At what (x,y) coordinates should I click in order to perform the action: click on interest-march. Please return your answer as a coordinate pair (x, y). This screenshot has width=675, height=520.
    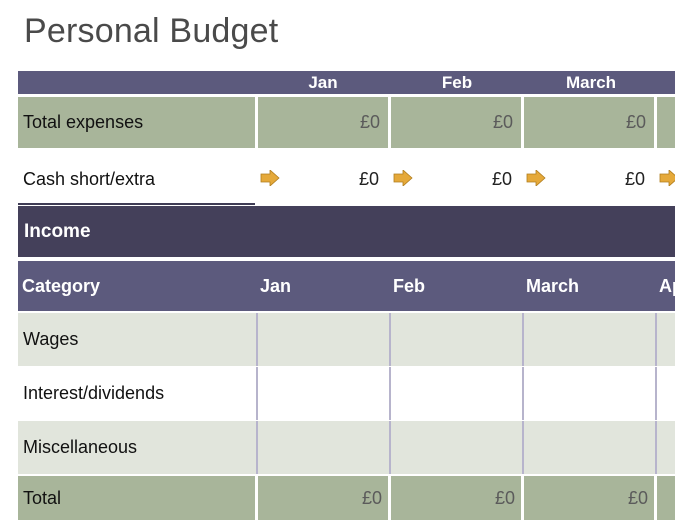
    Looking at the image, I should click on (588, 393).